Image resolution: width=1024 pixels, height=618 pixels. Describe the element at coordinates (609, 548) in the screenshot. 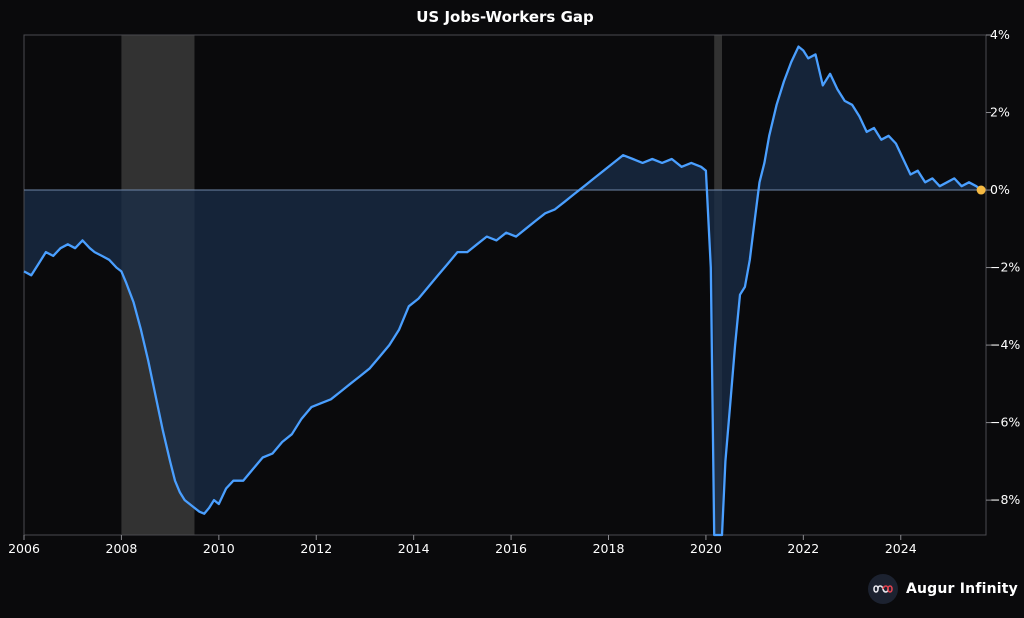

I see `x-tick-label: 2018` at that location.